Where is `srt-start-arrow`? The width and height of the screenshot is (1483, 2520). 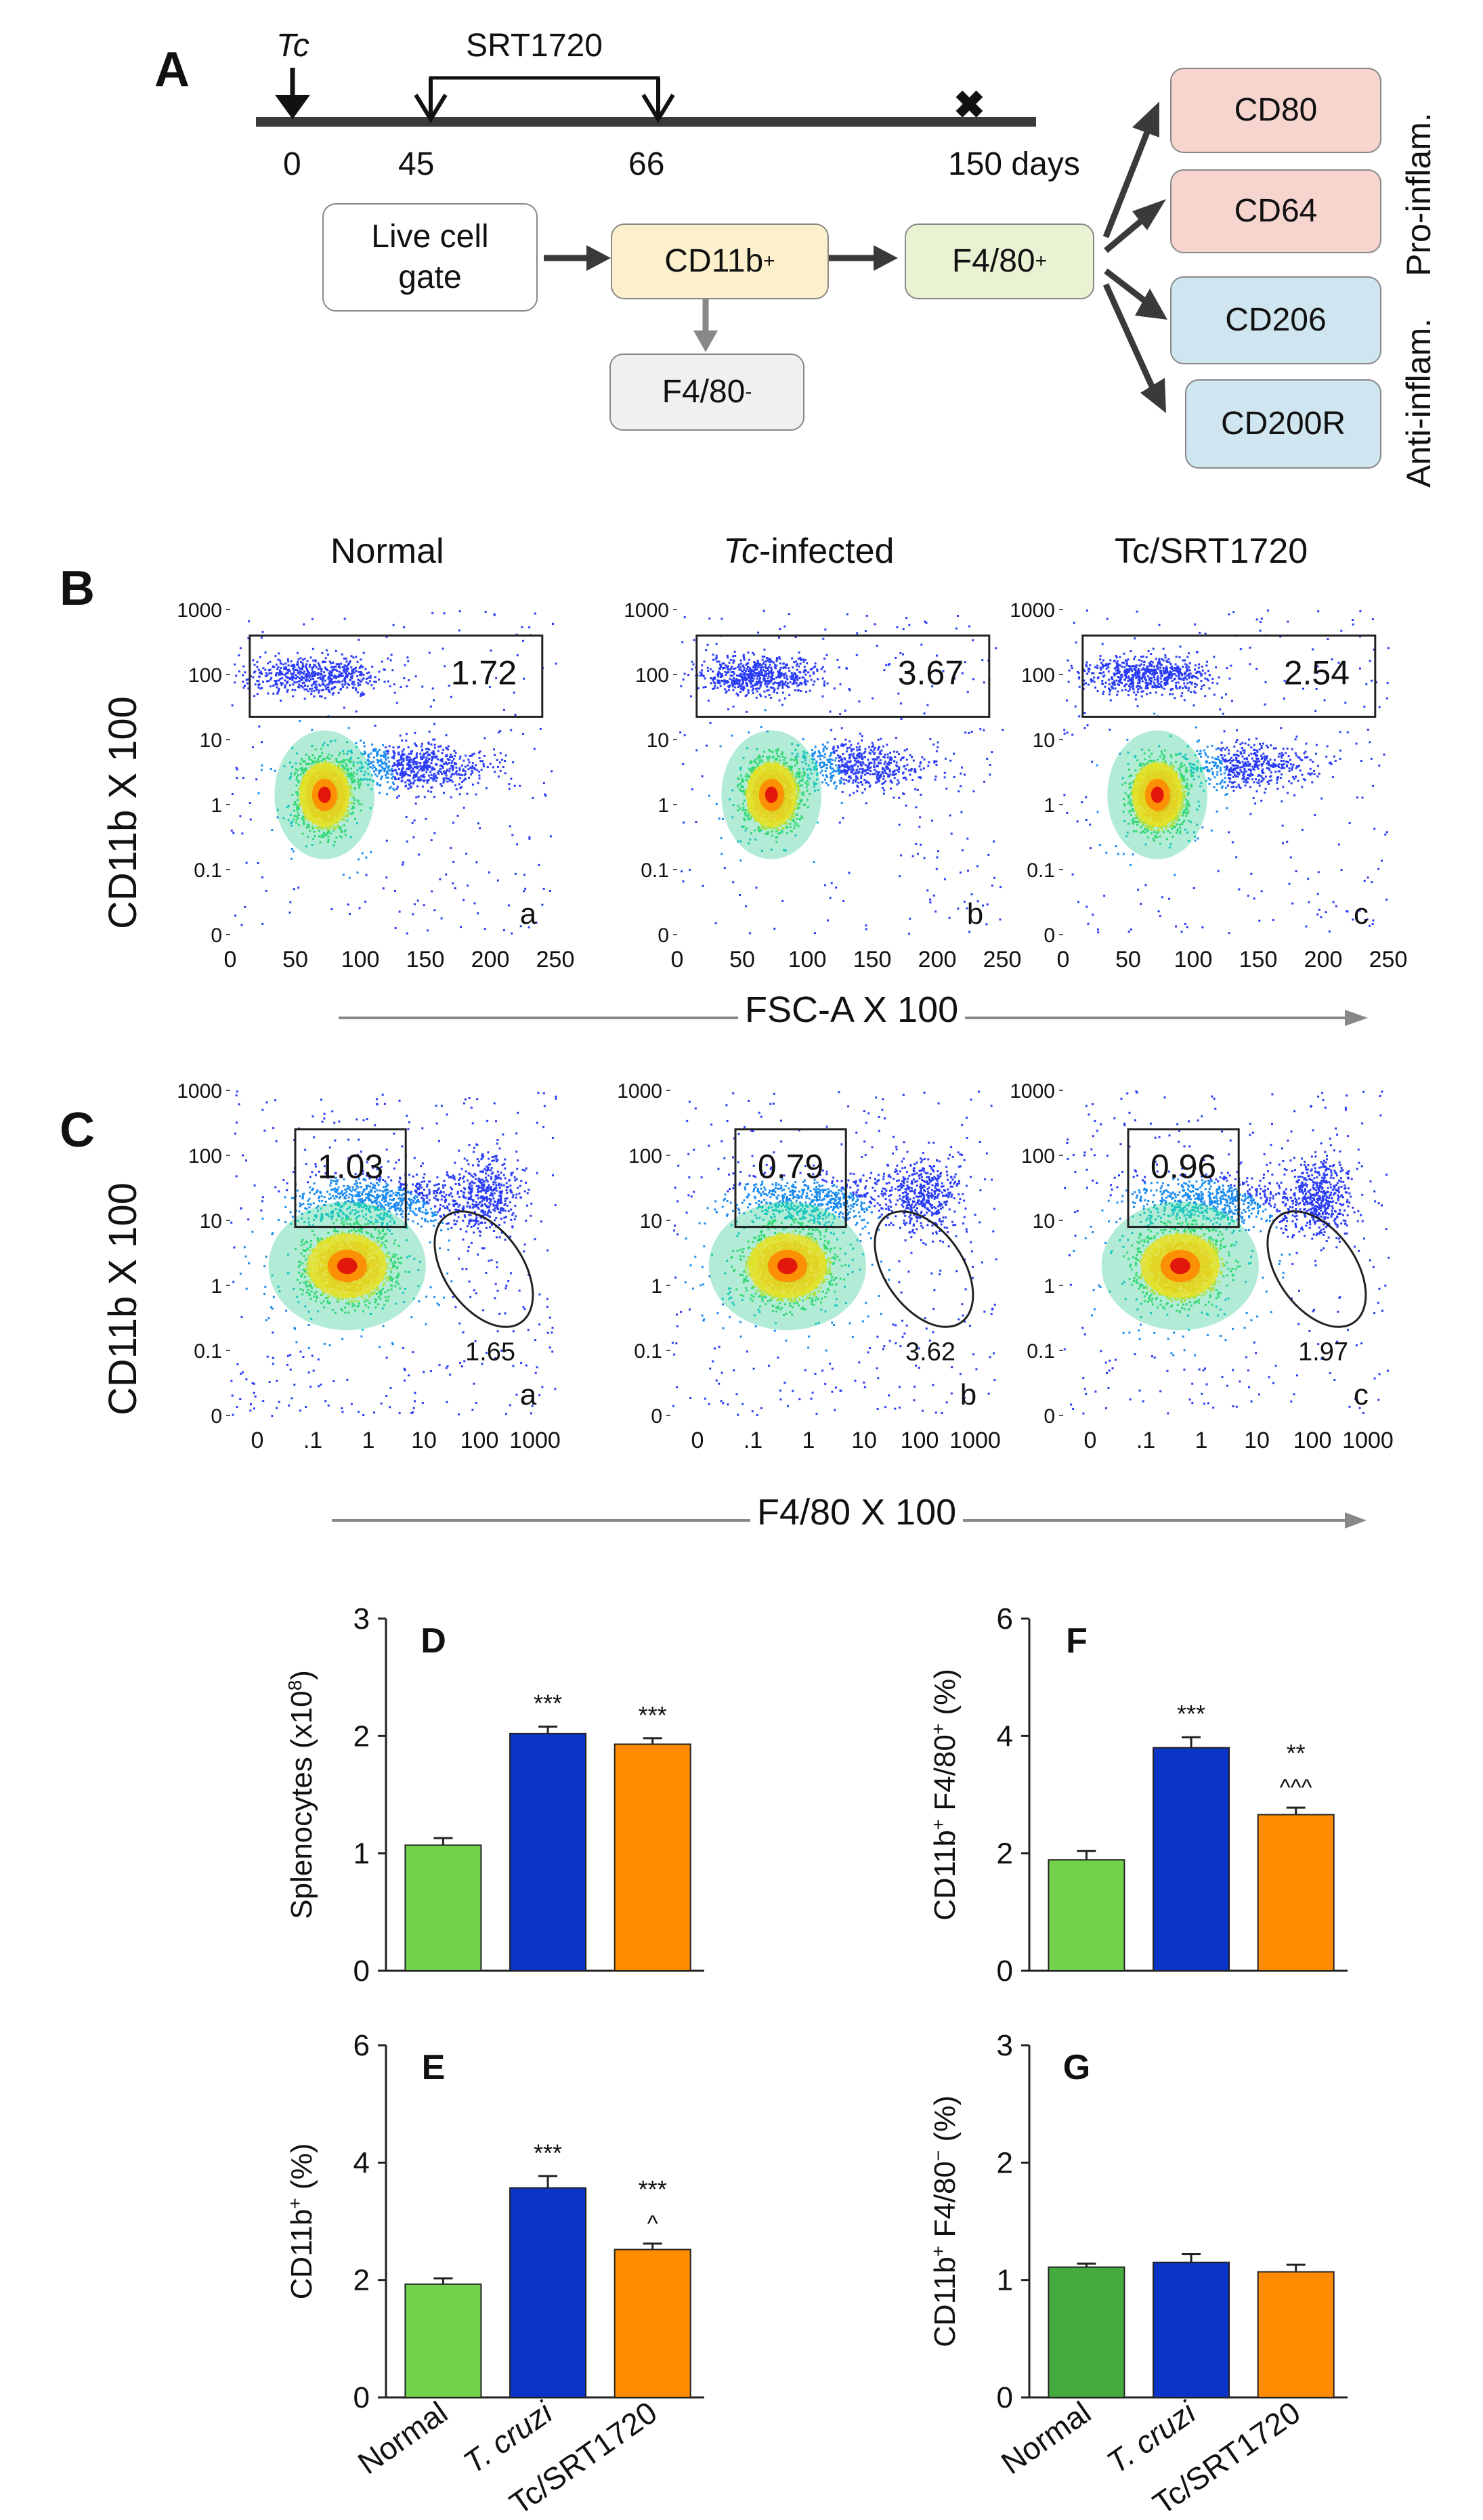 srt-start-arrow is located at coordinates (431, 108).